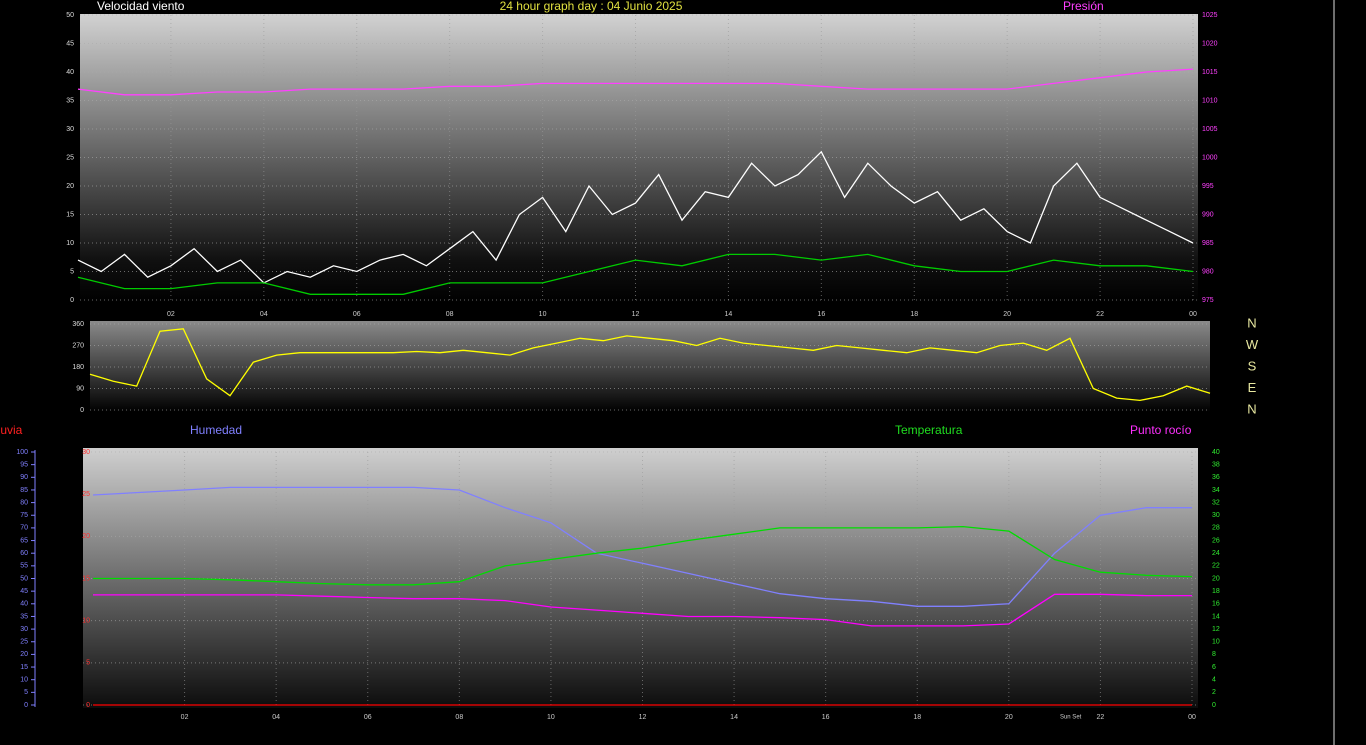  What do you see at coordinates (1210, 72) in the screenshot?
I see `y-tick-label: 1015` at bounding box center [1210, 72].